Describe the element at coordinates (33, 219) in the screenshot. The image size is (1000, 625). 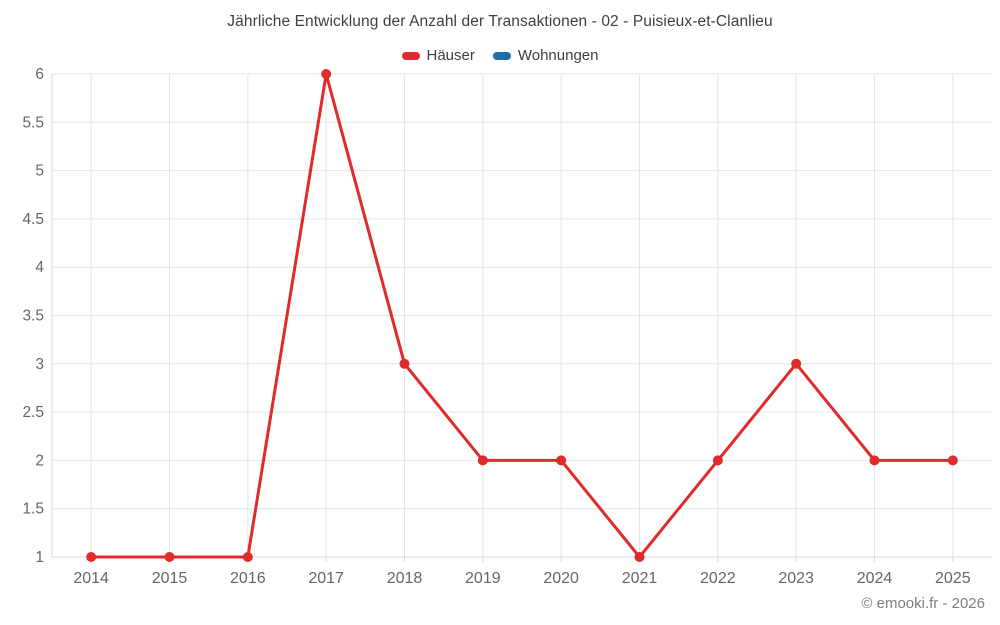
I see `y-axis-tick-label: 4.5` at that location.